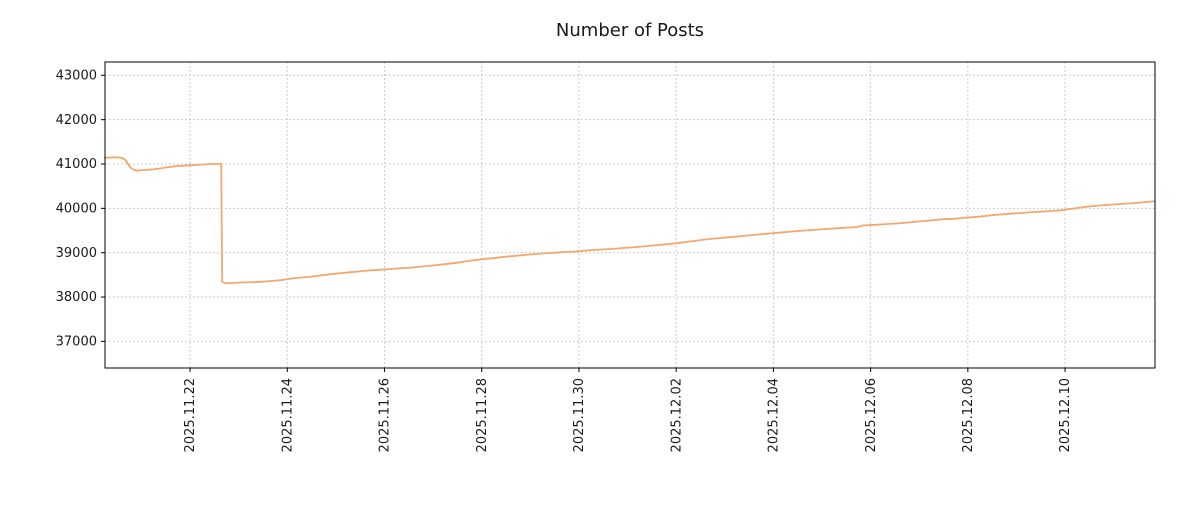  What do you see at coordinates (76, 342) in the screenshot?
I see `y-tick-label: 37000` at bounding box center [76, 342].